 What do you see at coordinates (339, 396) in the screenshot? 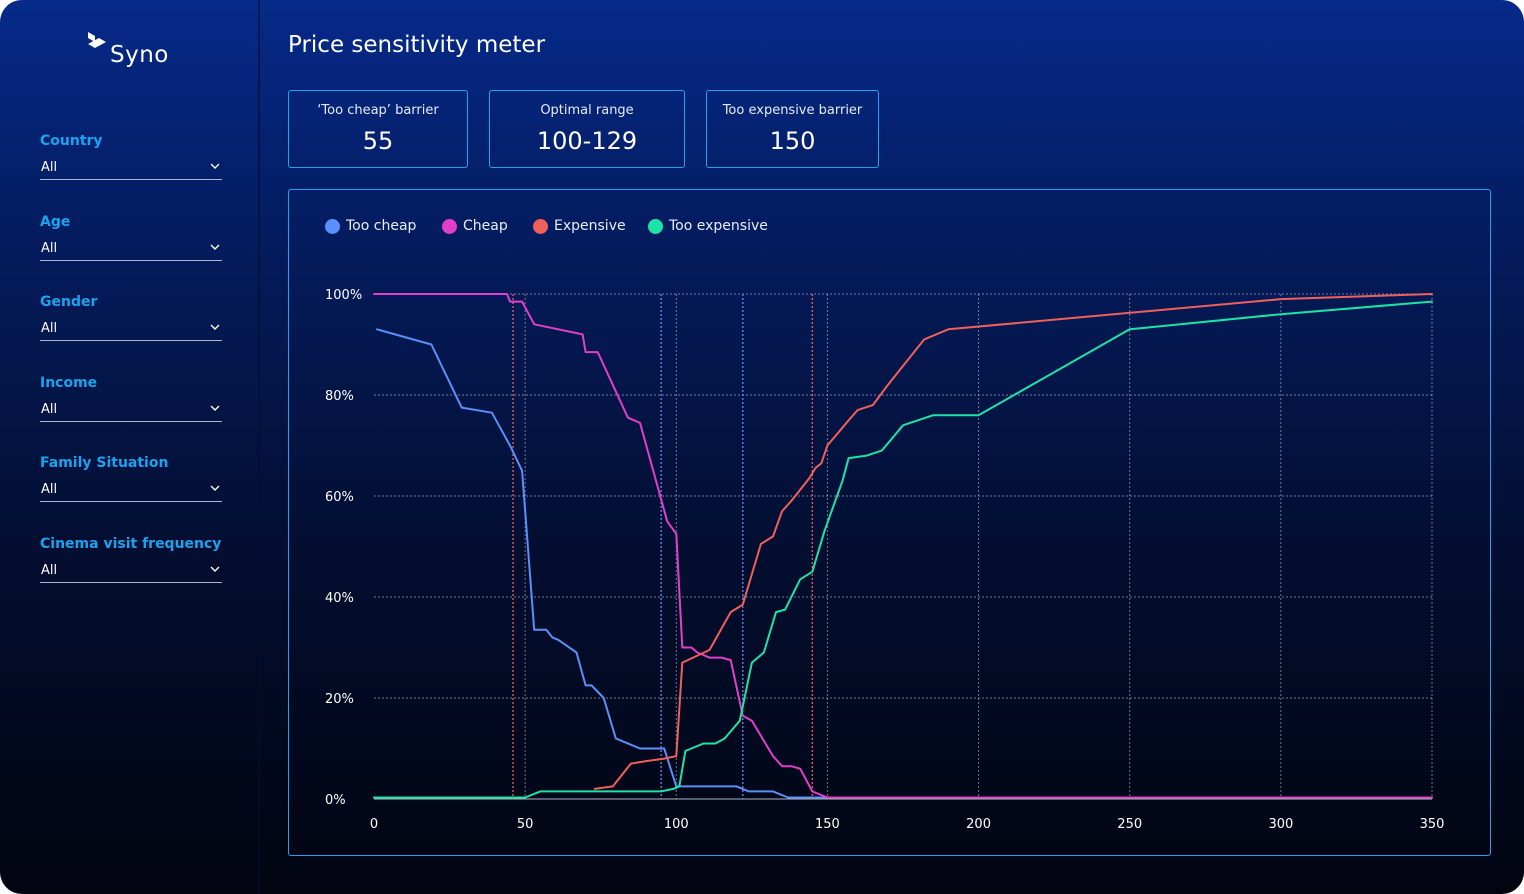
I see `y-tick-label: 80%` at bounding box center [339, 396].